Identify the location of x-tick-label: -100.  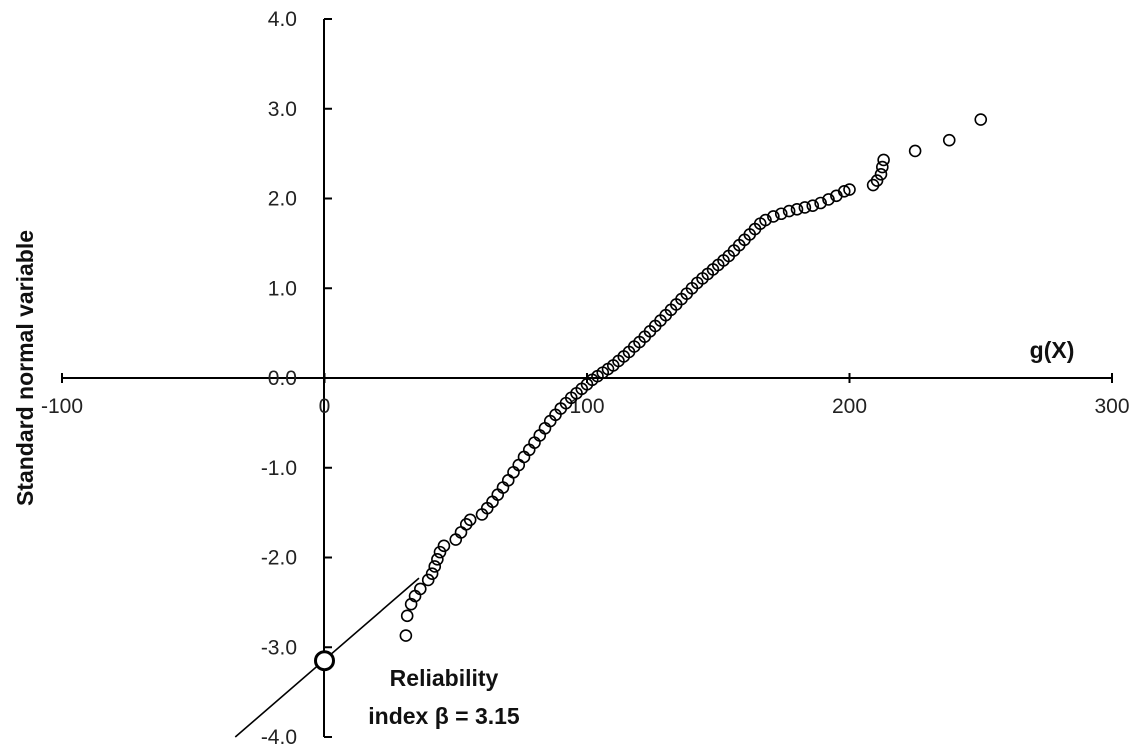
(62, 406).